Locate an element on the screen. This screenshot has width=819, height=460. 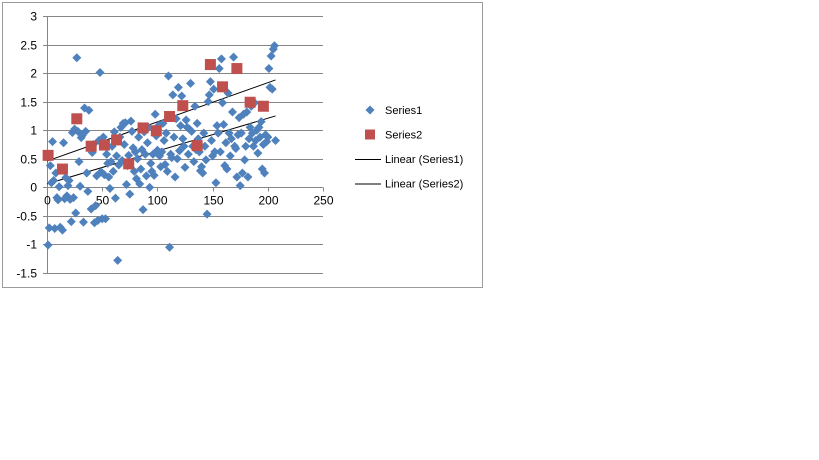
y-tick-label: -1 is located at coordinates (31, 245).